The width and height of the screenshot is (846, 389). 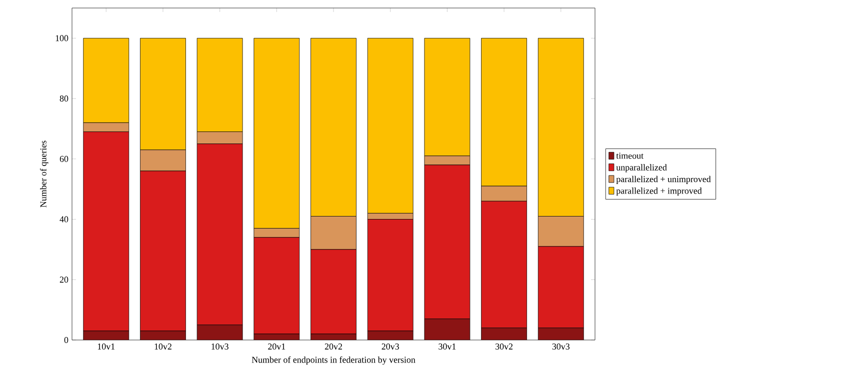 I want to click on x-tick-label: 10v2, so click(x=163, y=347).